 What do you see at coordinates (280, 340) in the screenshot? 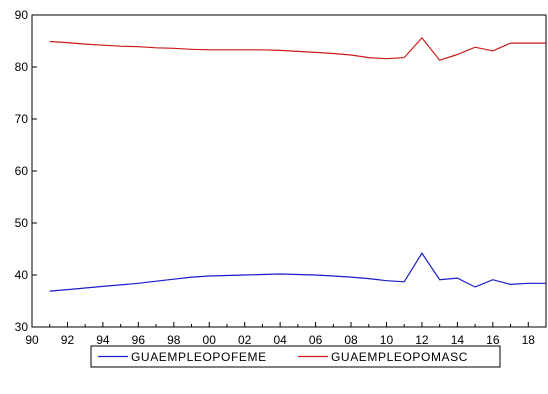
I see `x-tick-label: 04` at bounding box center [280, 340].